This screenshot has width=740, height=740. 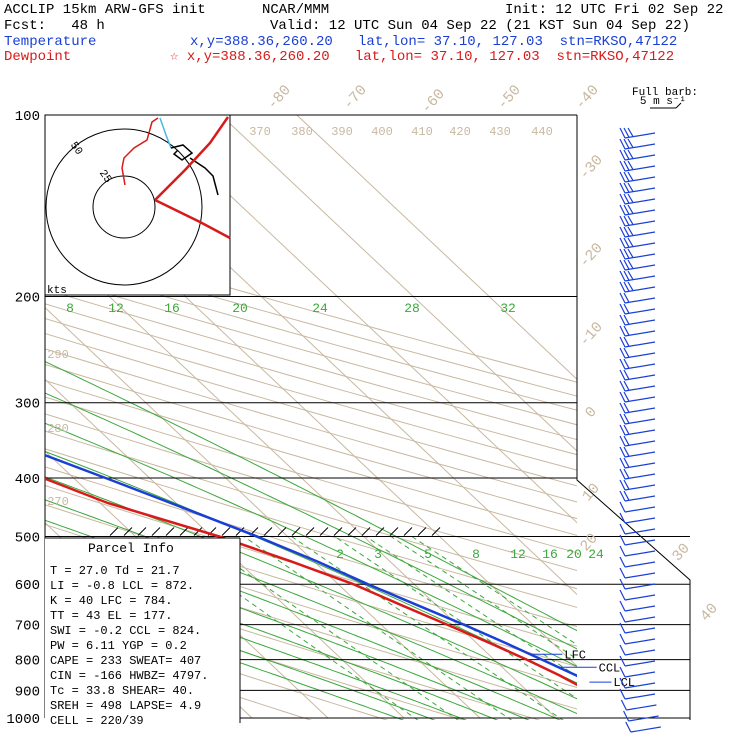 I want to click on moist-adiabat-label: 20, so click(x=240, y=308).